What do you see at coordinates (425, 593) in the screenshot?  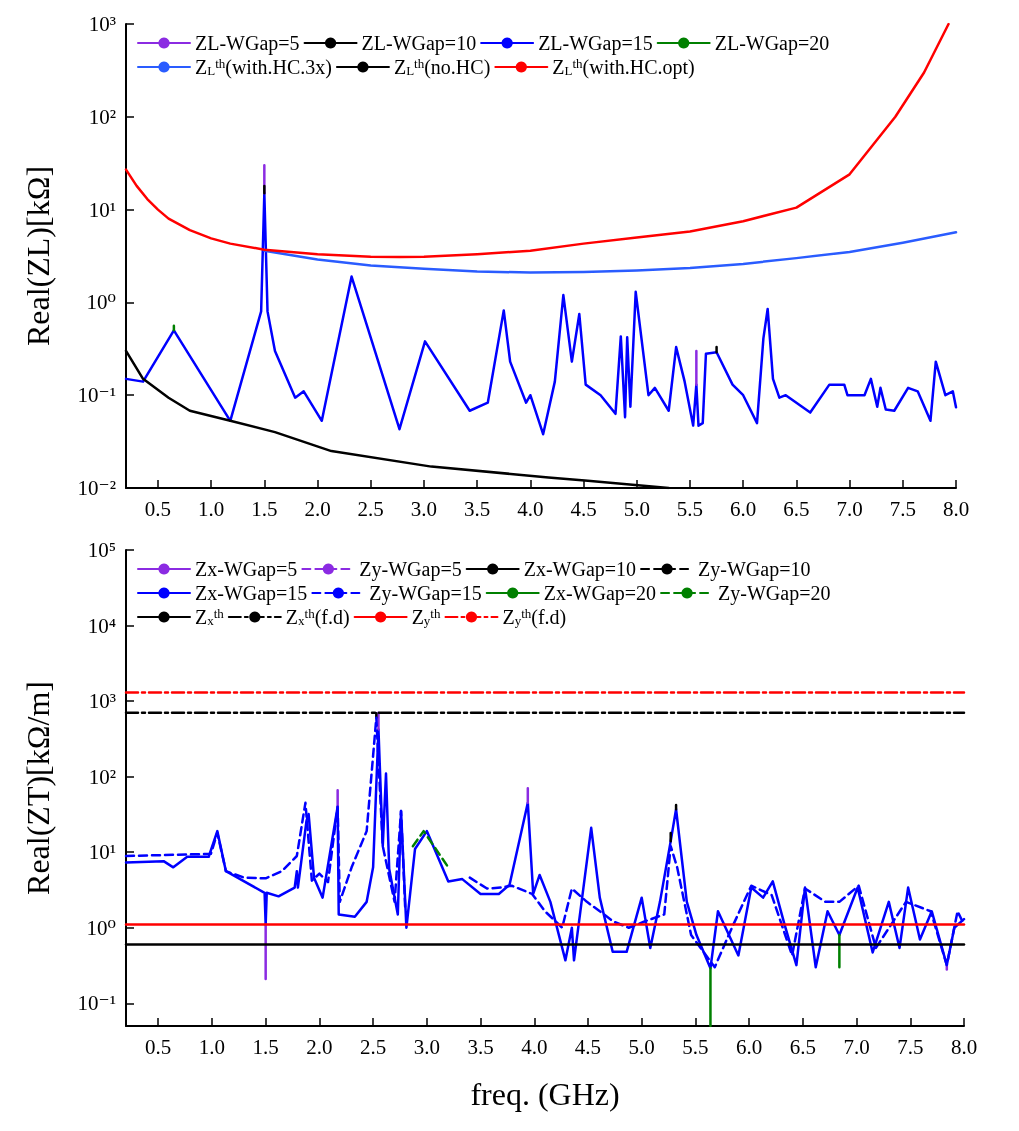 I see `legend-label: Zy-WGap=15` at bounding box center [425, 593].